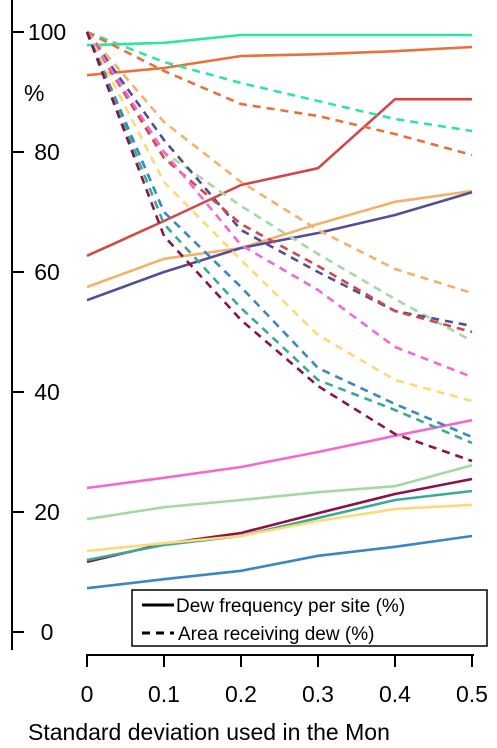 The width and height of the screenshot is (497, 748). What do you see at coordinates (47, 272) in the screenshot?
I see `y-tick-label: 60` at bounding box center [47, 272].